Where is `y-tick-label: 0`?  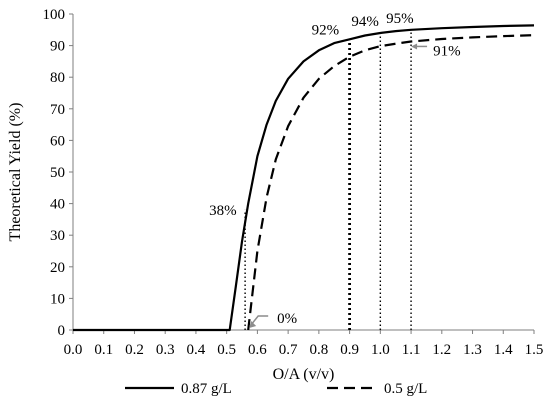
y-tick-label: 0 is located at coordinates (62, 331).